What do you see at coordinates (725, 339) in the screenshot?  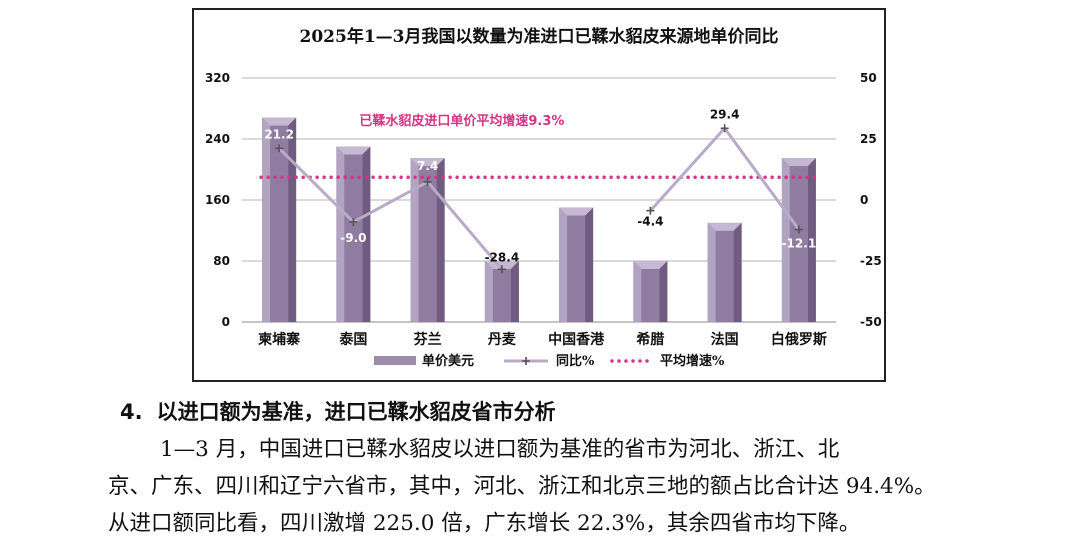 I see `category-label: 法国` at bounding box center [725, 339].